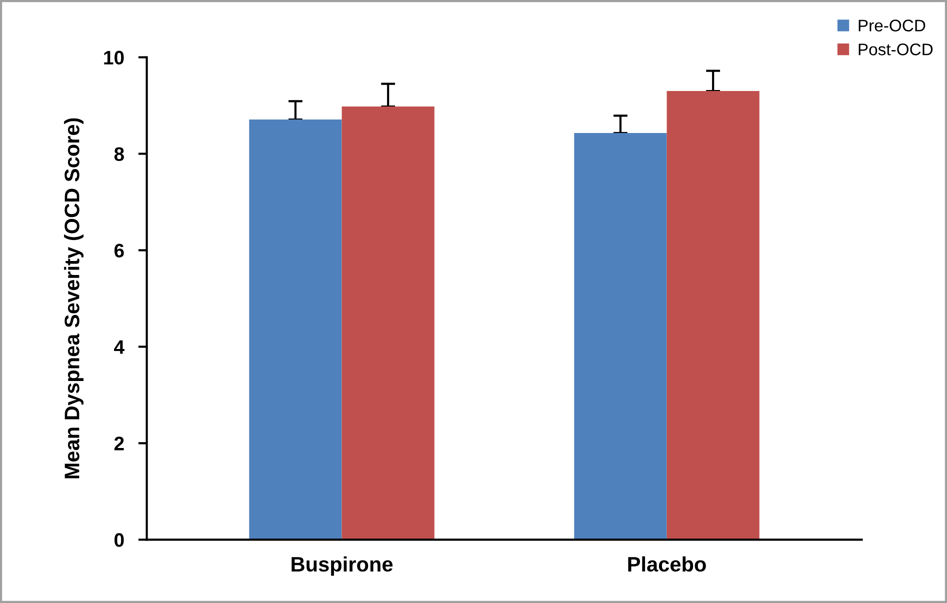 This screenshot has width=947, height=603. Describe the element at coordinates (114, 57) in the screenshot. I see `y-tick-label: 10` at that location.